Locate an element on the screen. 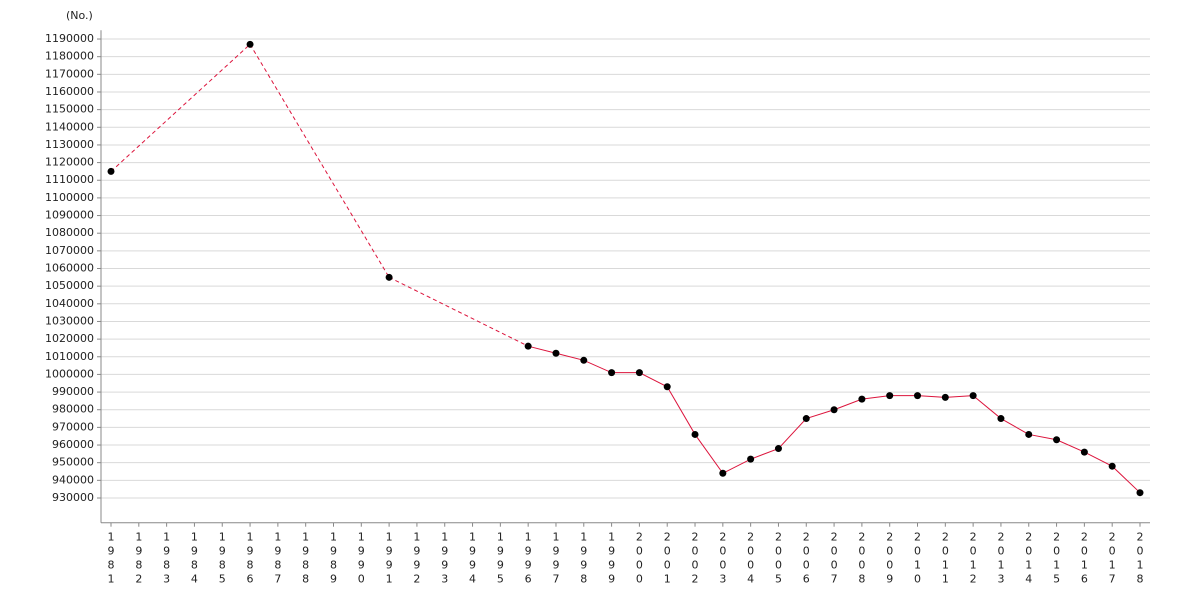 Image resolution: width=1180 pixels, height=600 pixels. y-tick-label: 1030000 is located at coordinates (69, 320).